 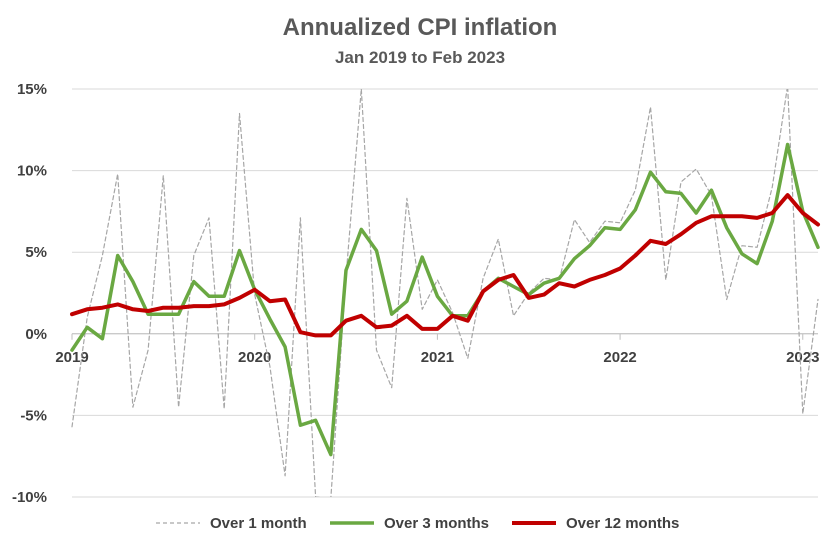 What do you see at coordinates (32, 171) in the screenshot?
I see `y-tick-label: 10%` at bounding box center [32, 171].